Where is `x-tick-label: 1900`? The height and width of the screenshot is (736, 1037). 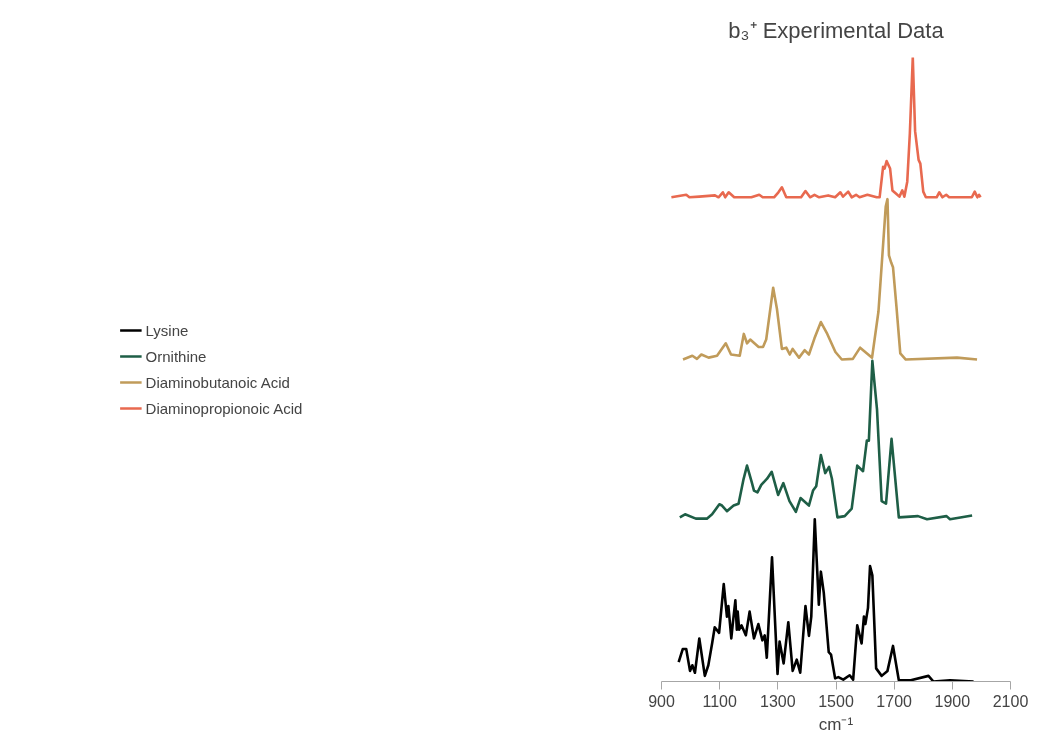
x-tick-label: 1900 is located at coordinates (952, 701).